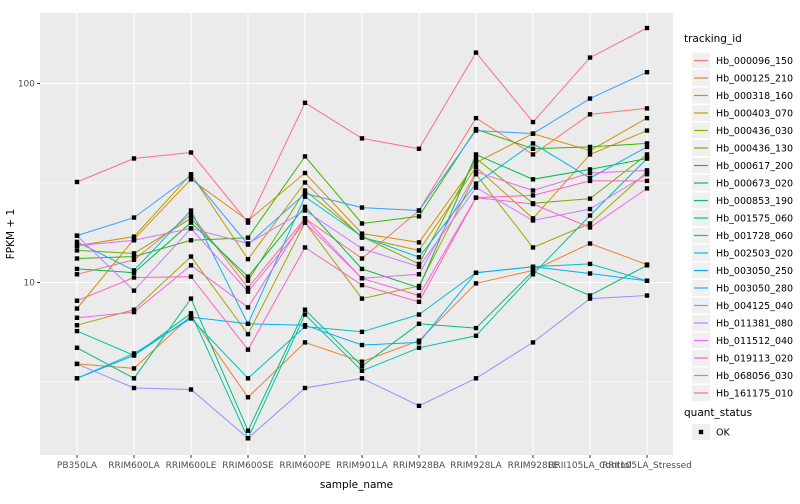 The width and height of the screenshot is (800, 504). What do you see at coordinates (754, 114) in the screenshot?
I see `legend-item-Hb_000403_070: Hb_000403_070` at bounding box center [754, 114].